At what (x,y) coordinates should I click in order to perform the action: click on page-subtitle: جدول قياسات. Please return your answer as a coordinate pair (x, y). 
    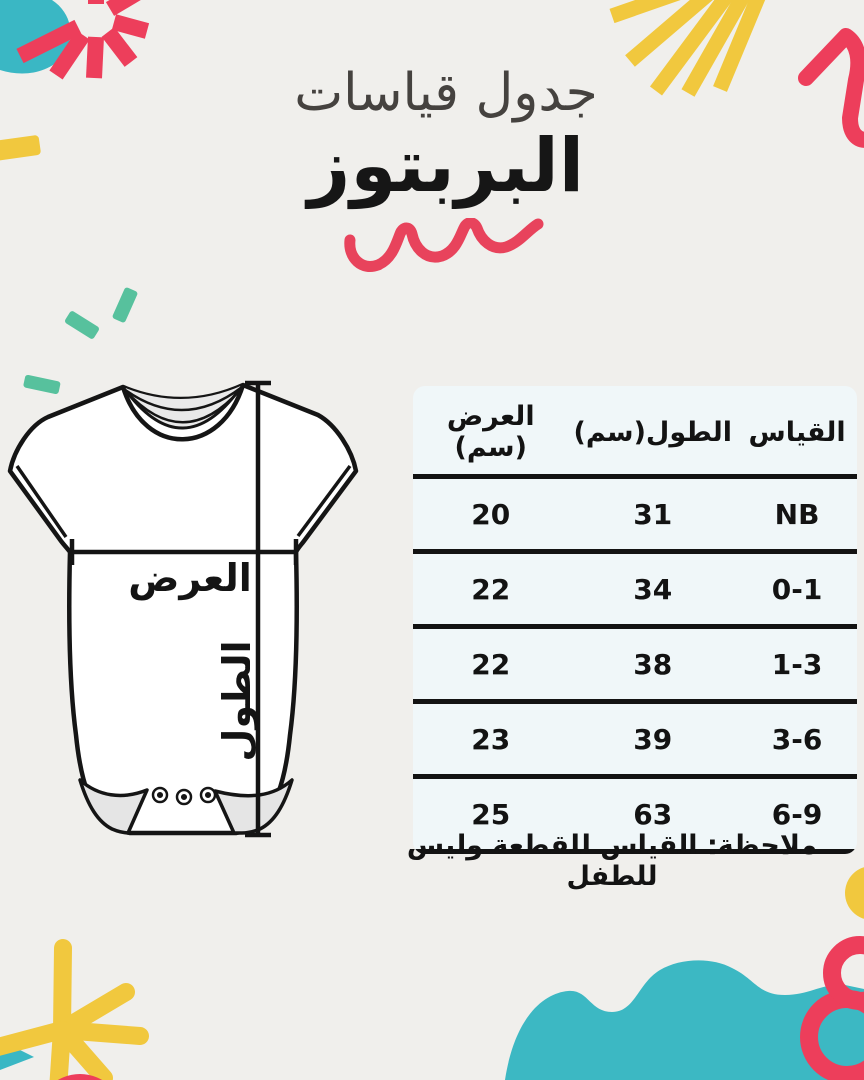
    Looking at the image, I should click on (446, 93).